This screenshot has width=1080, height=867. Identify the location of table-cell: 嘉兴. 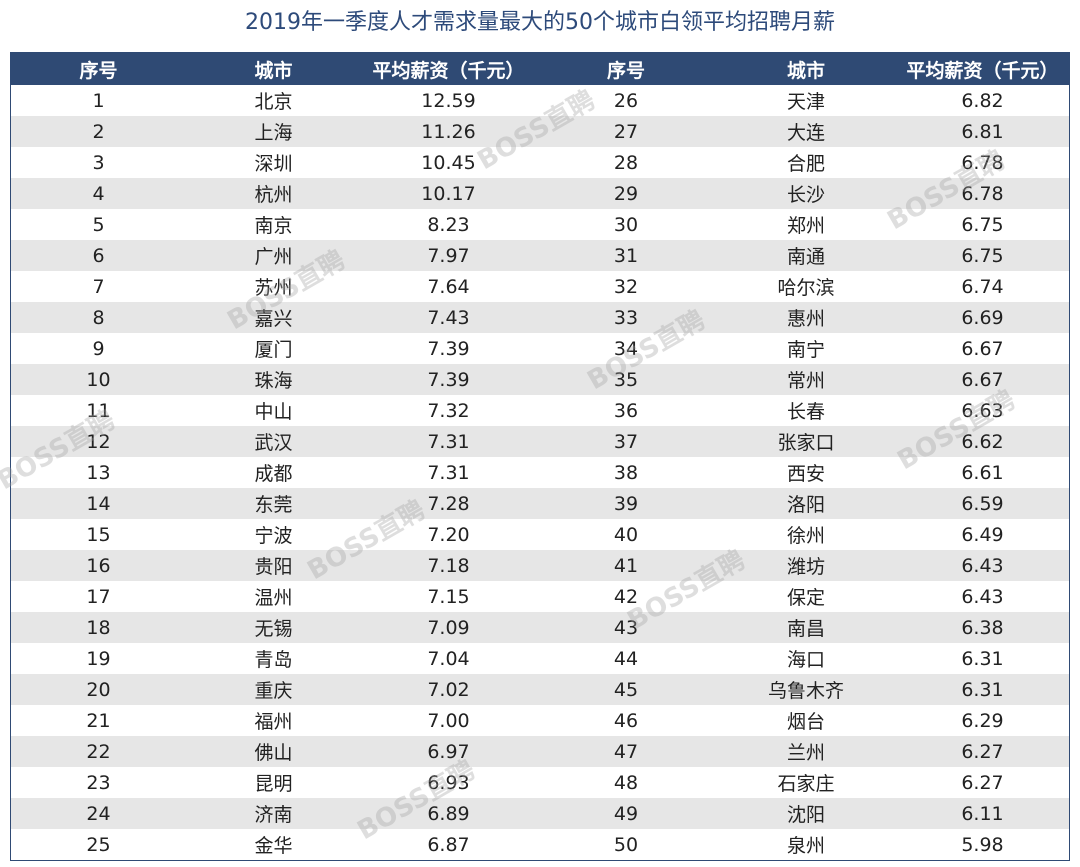
(273, 319).